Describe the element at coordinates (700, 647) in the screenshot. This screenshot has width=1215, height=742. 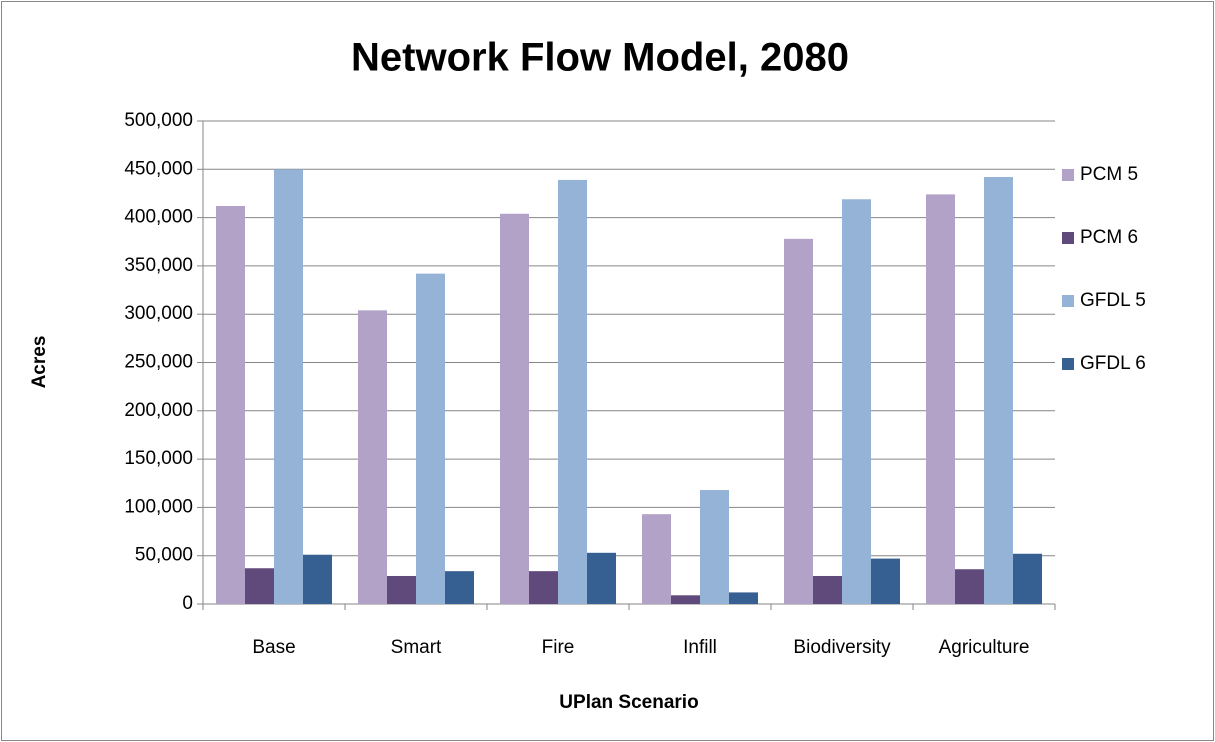
I see `x-tick-label: Infill` at that location.